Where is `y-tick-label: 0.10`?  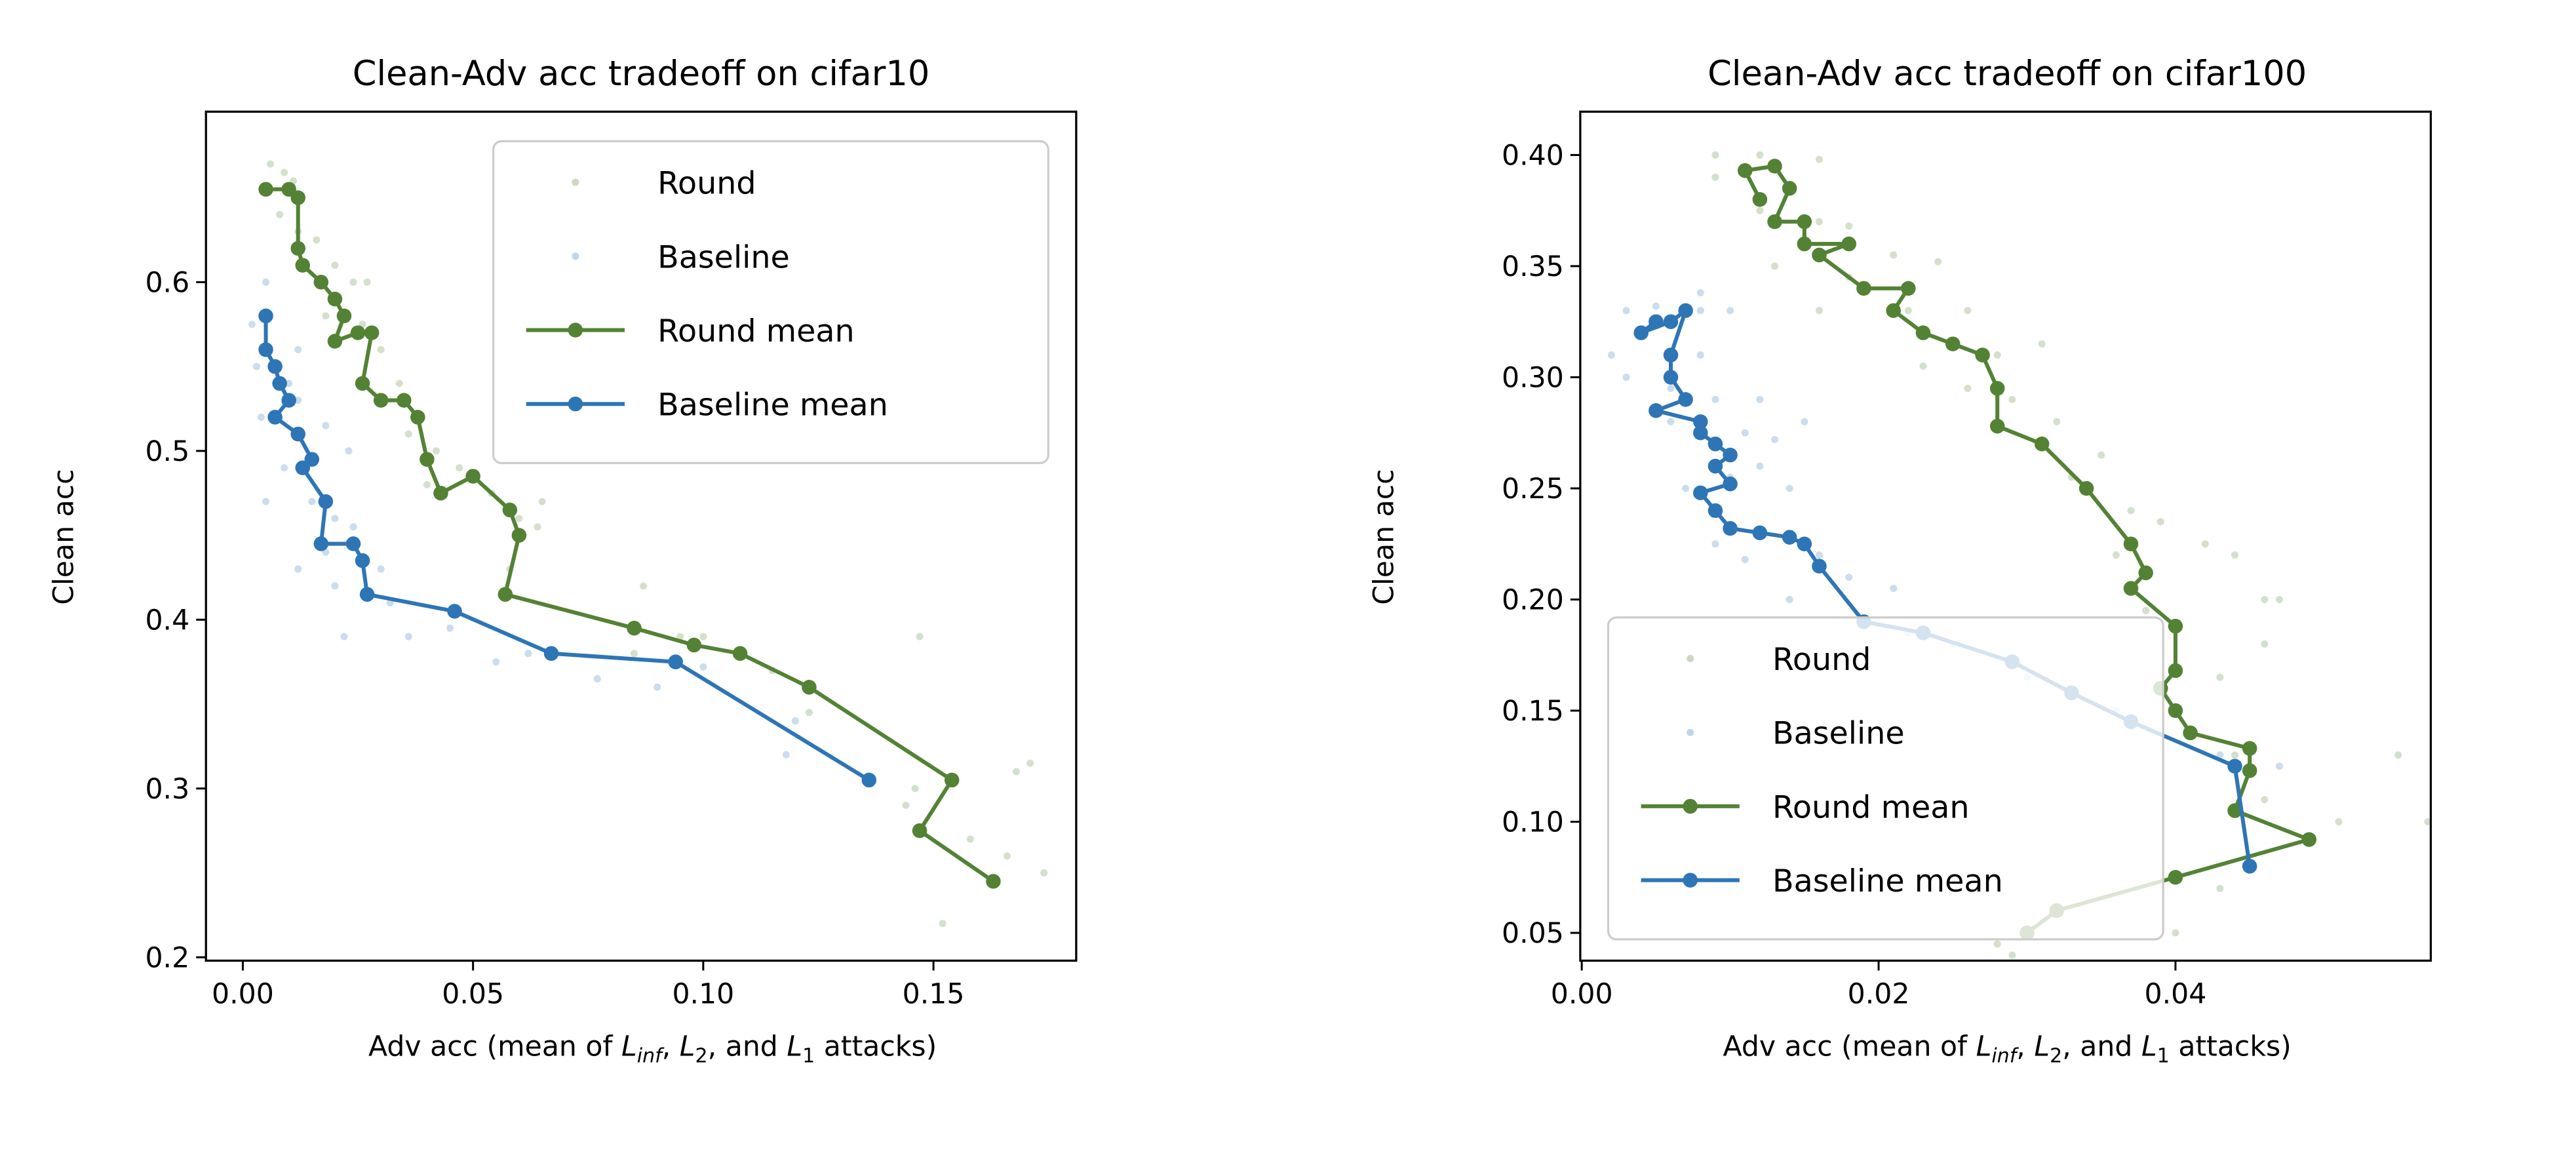 y-tick-label: 0.10 is located at coordinates (1533, 822).